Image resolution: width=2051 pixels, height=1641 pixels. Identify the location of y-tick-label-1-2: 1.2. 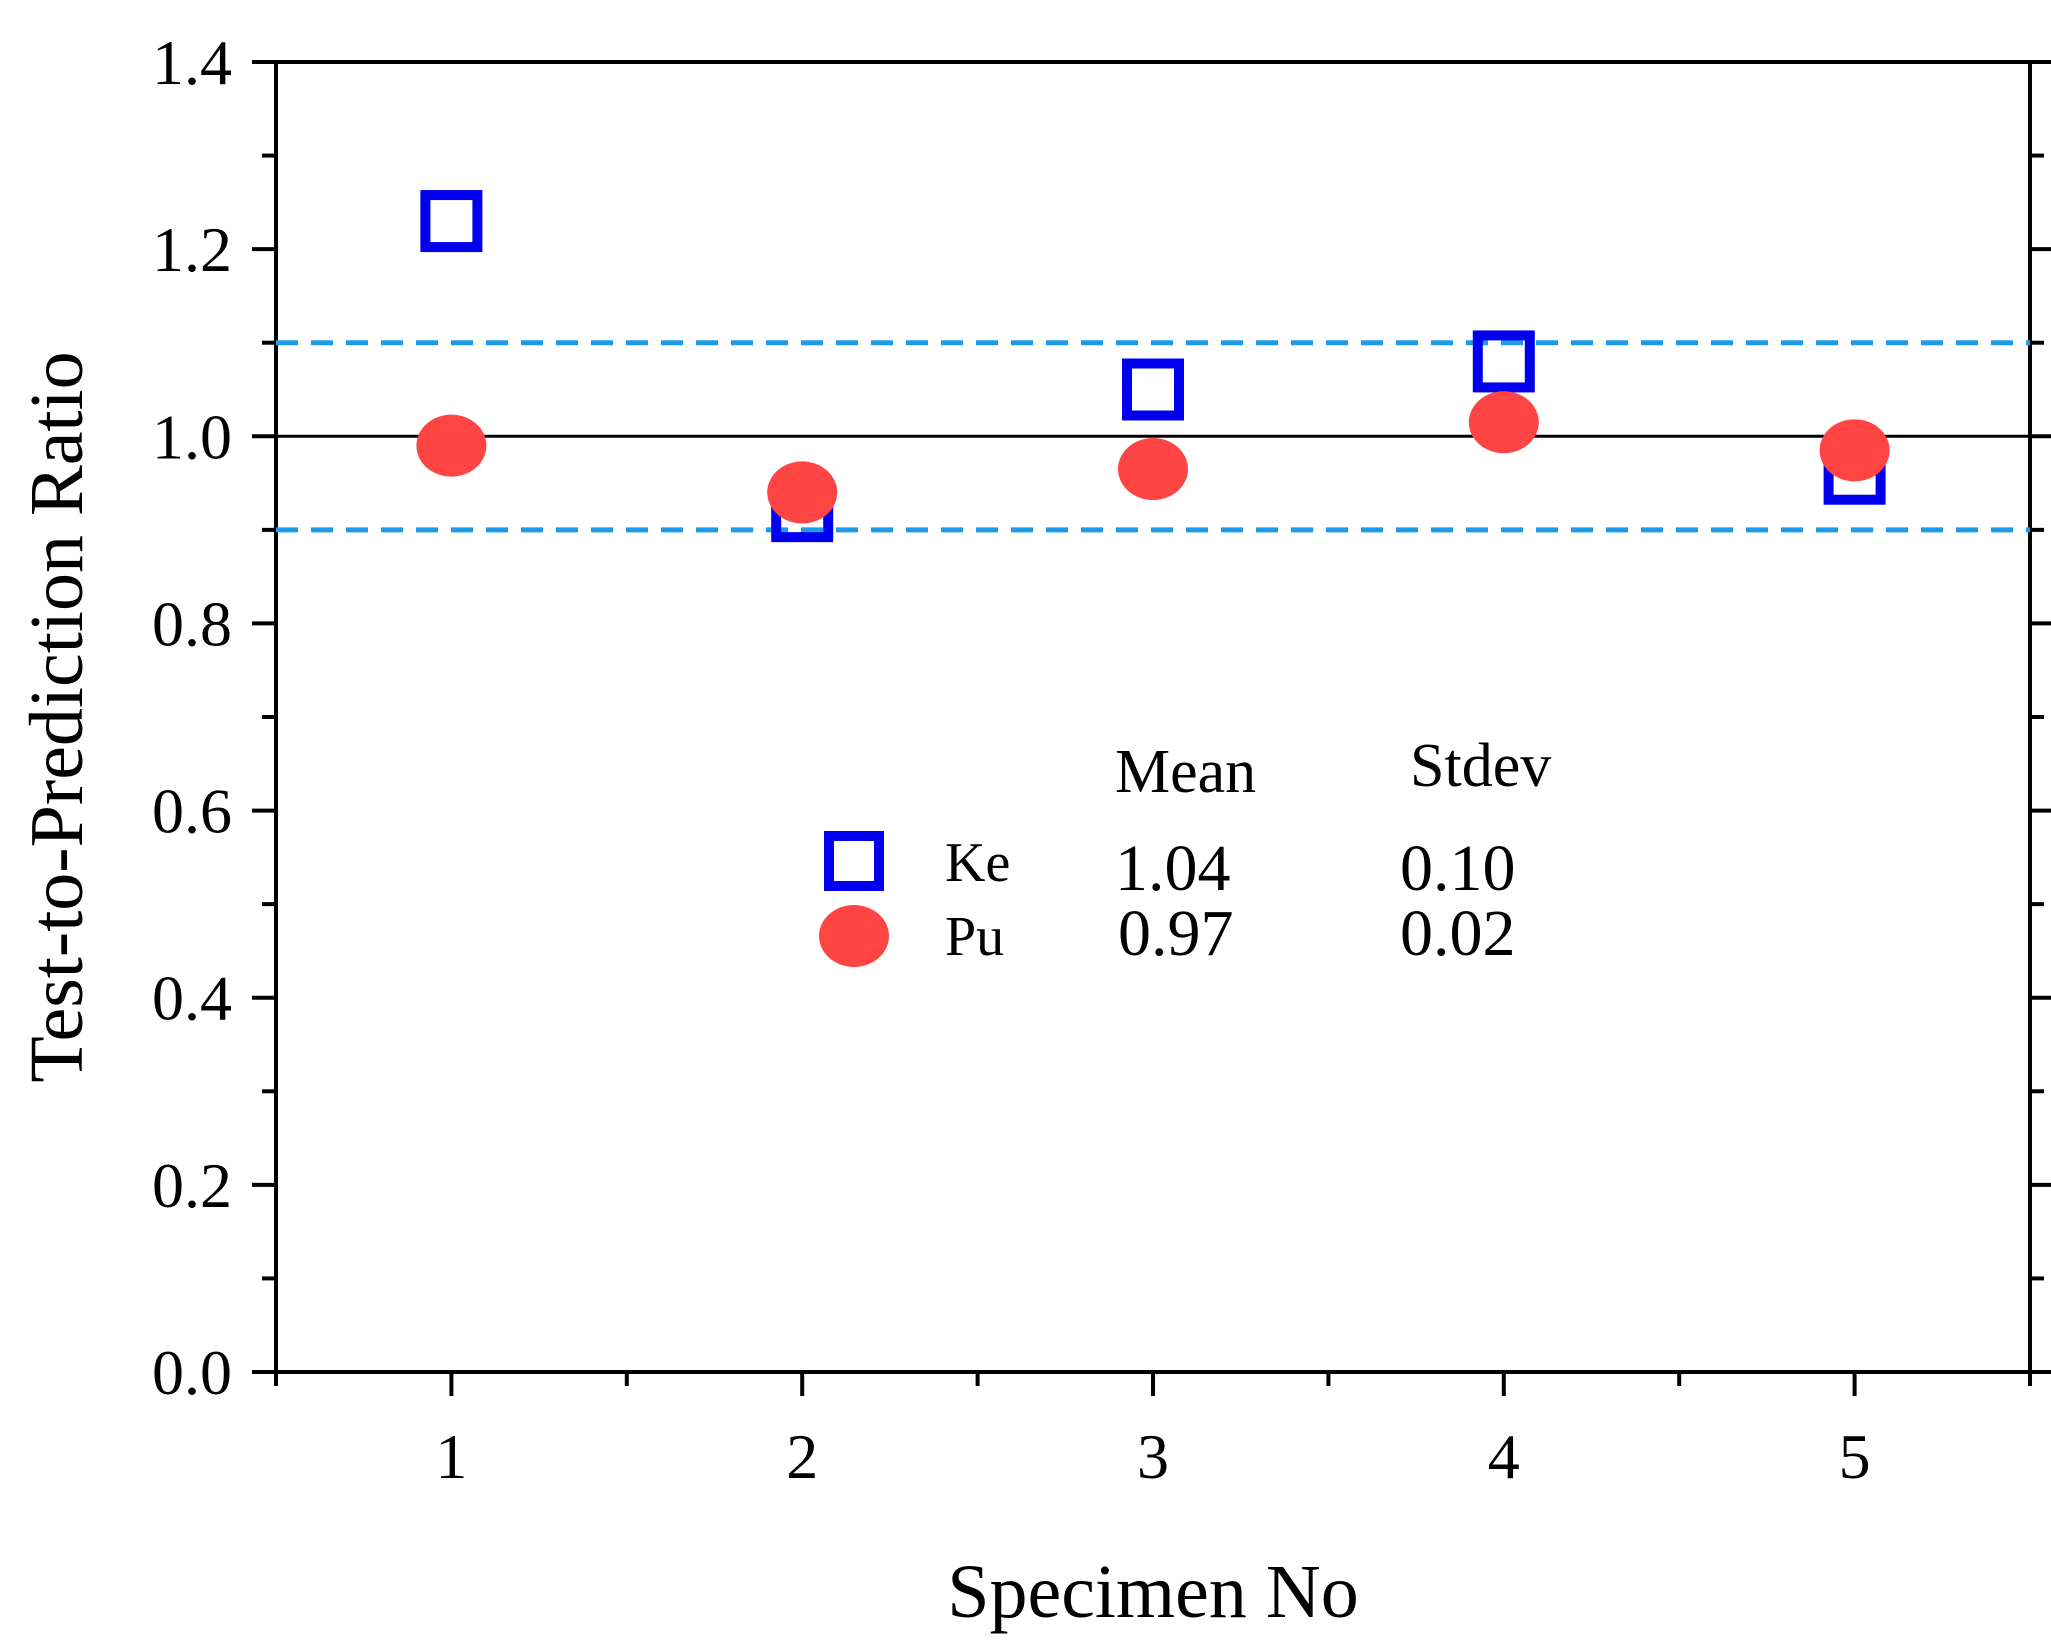
(192, 249).